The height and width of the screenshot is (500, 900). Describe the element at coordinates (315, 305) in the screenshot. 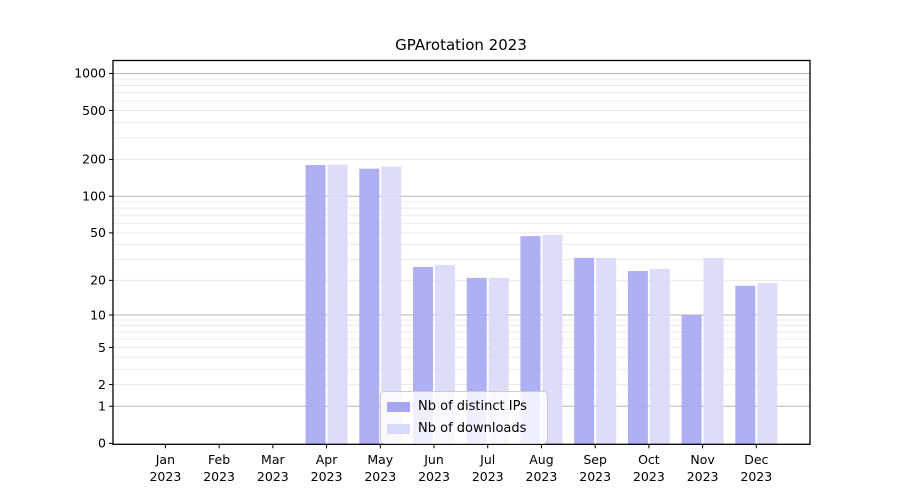

I see `bar-ips-apr` at that location.